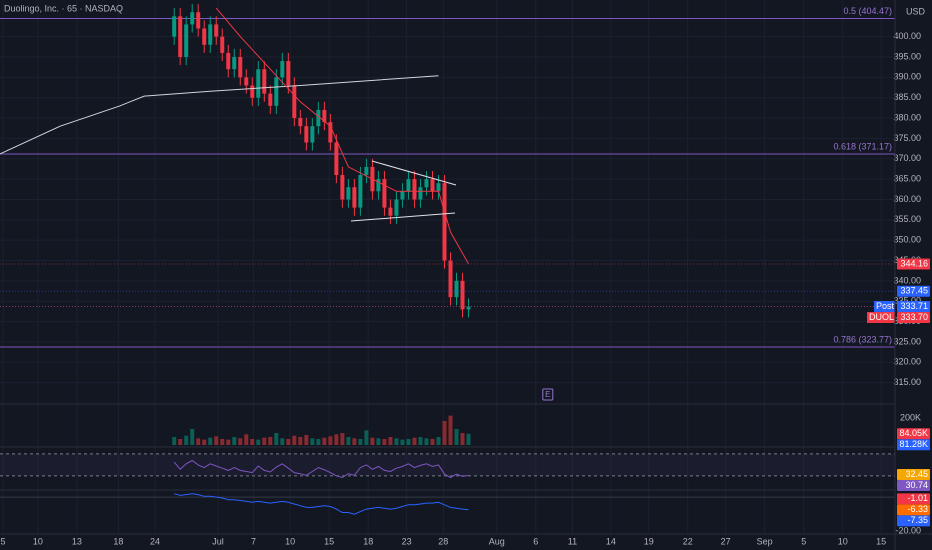  I want to click on y-tick-label: 375.00, so click(907, 138).